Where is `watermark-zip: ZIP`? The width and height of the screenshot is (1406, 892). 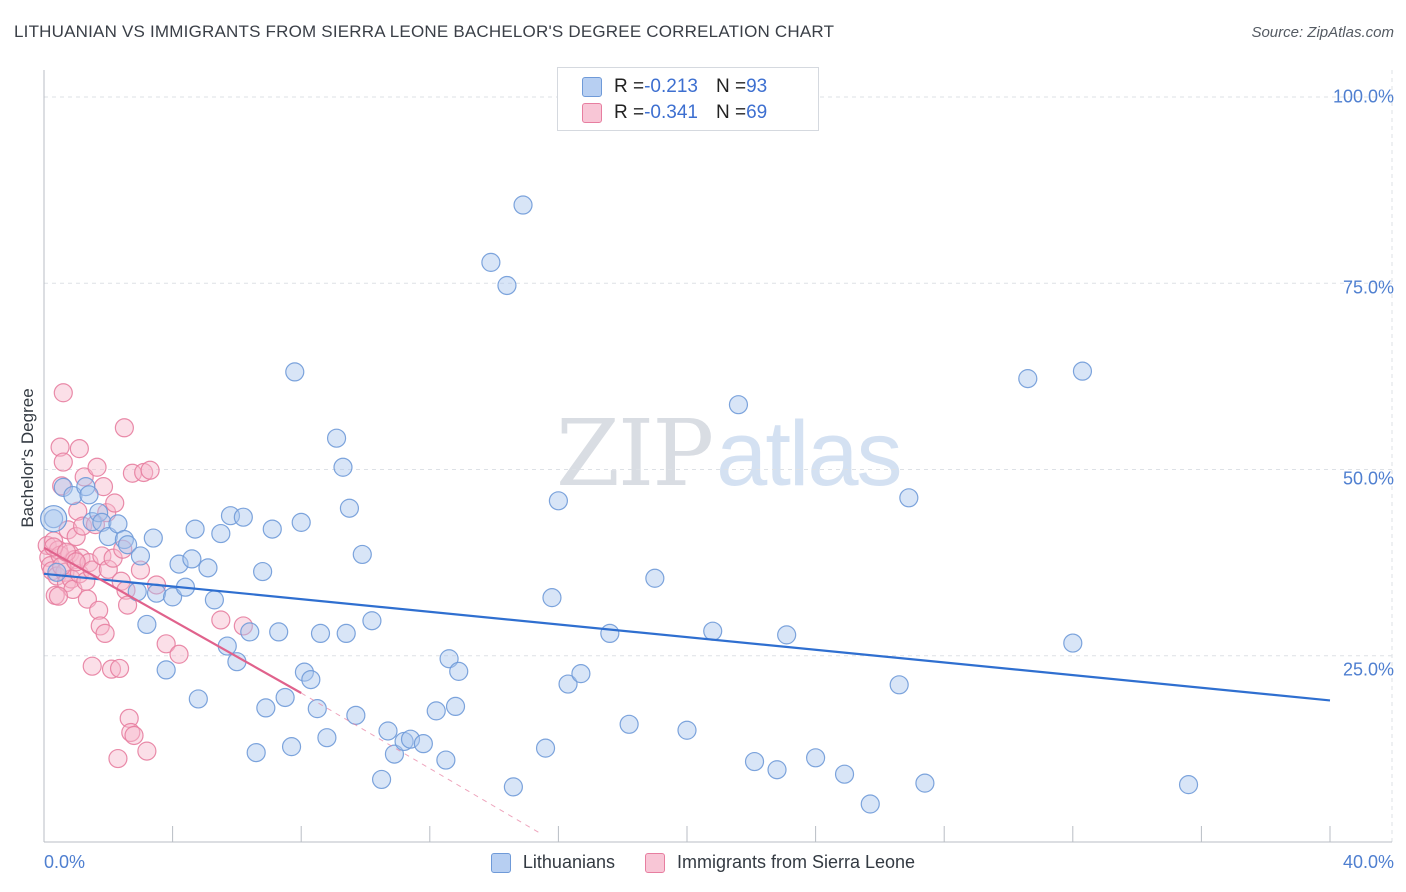 watermark-zip: ZIP is located at coordinates (635, 453).